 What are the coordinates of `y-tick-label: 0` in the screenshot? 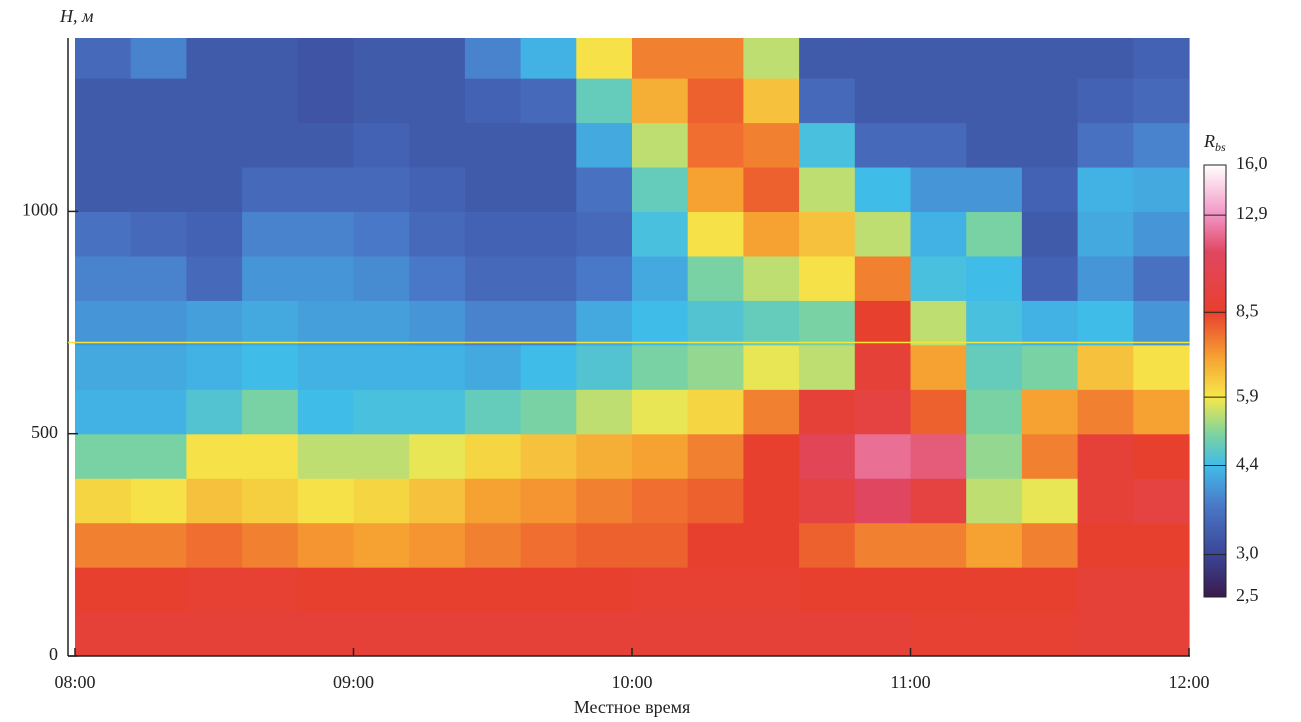 It's located at (53, 654).